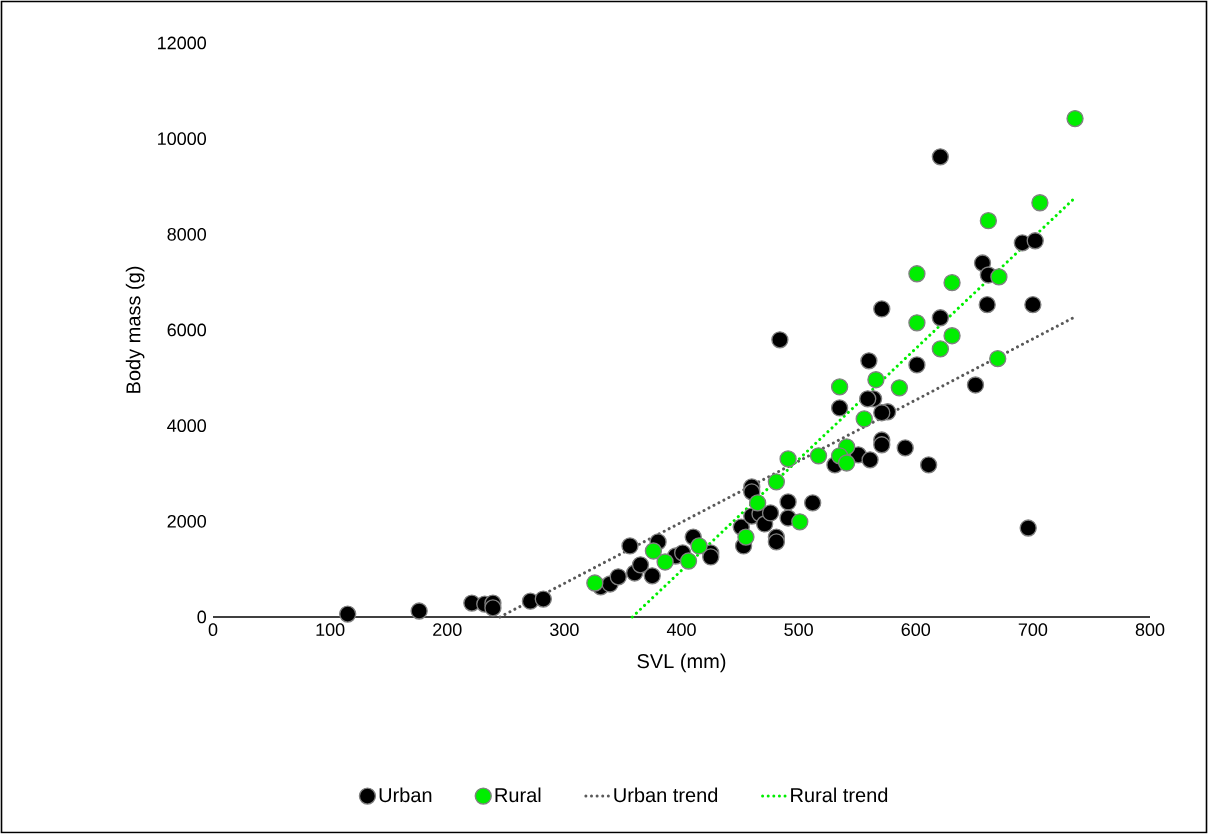 The width and height of the screenshot is (1208, 834). I want to click on x-tick-label: 700, so click(1033, 629).